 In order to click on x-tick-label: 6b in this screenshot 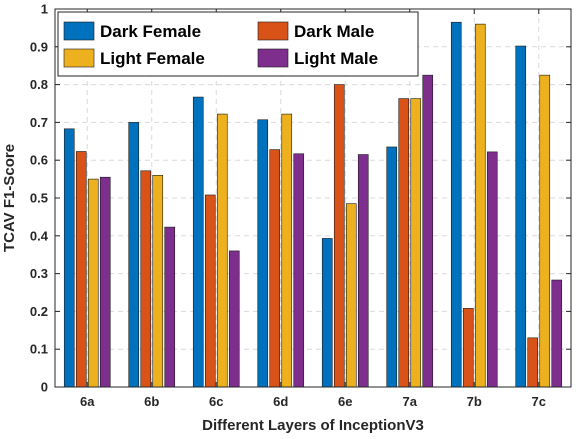, I will do `click(151, 401)`.